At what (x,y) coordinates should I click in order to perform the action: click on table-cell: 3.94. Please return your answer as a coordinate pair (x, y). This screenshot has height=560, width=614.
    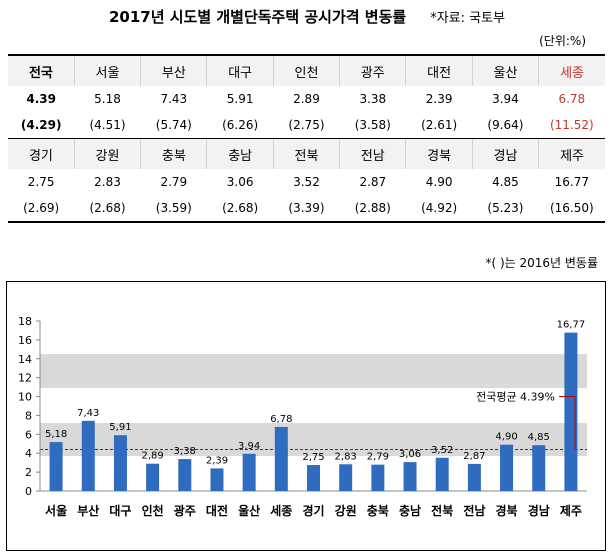
    Looking at the image, I should click on (505, 99).